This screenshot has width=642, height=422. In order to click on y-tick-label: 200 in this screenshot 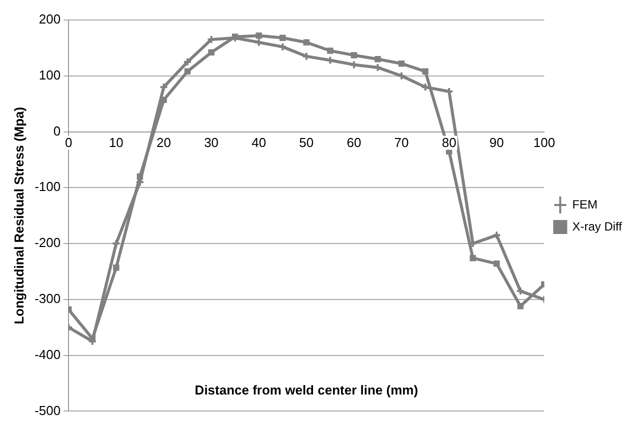, I will do `click(49, 19)`.